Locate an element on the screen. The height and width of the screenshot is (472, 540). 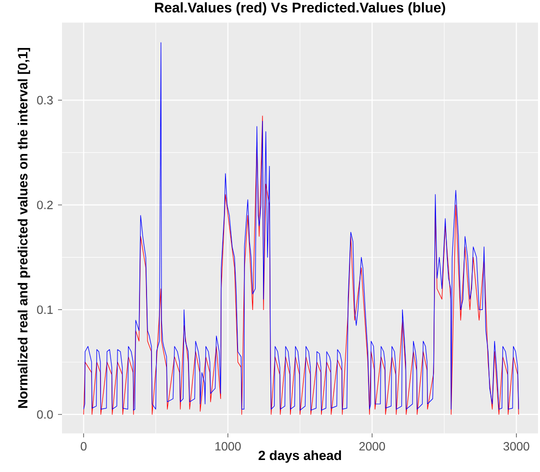
chart-title: Real.Values (red) Vs Predicted.Values (blue) is located at coordinates (300, 9).